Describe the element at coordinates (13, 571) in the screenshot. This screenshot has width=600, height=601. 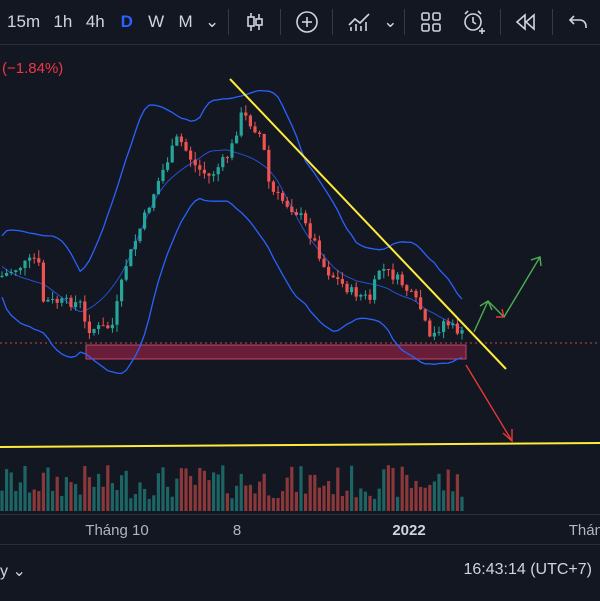
I see `date-range-selector: y ⌄` at that location.